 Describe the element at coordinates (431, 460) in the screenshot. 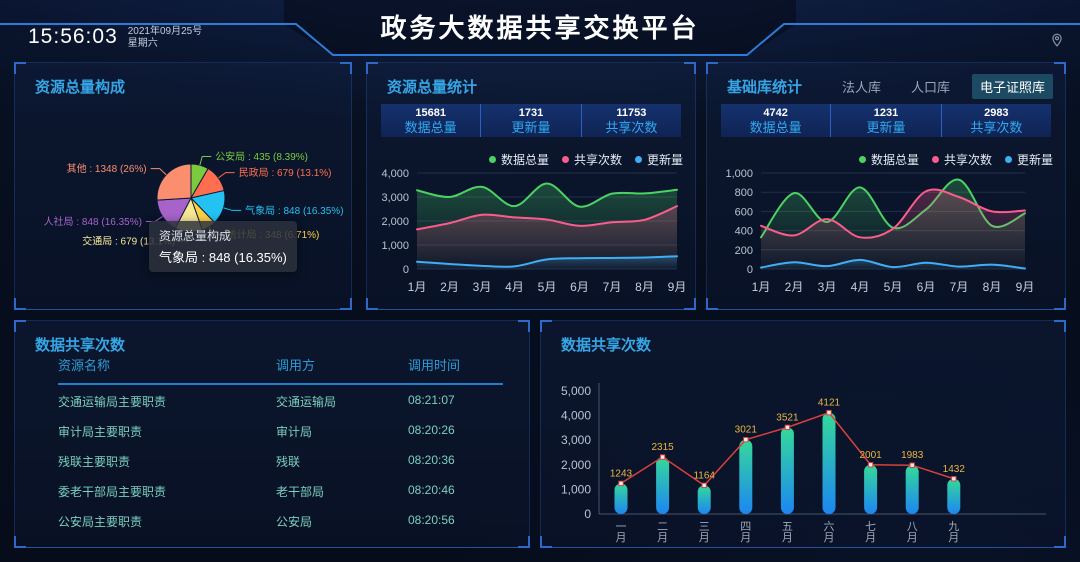

I see `table-cell: 08:20:36` at that location.